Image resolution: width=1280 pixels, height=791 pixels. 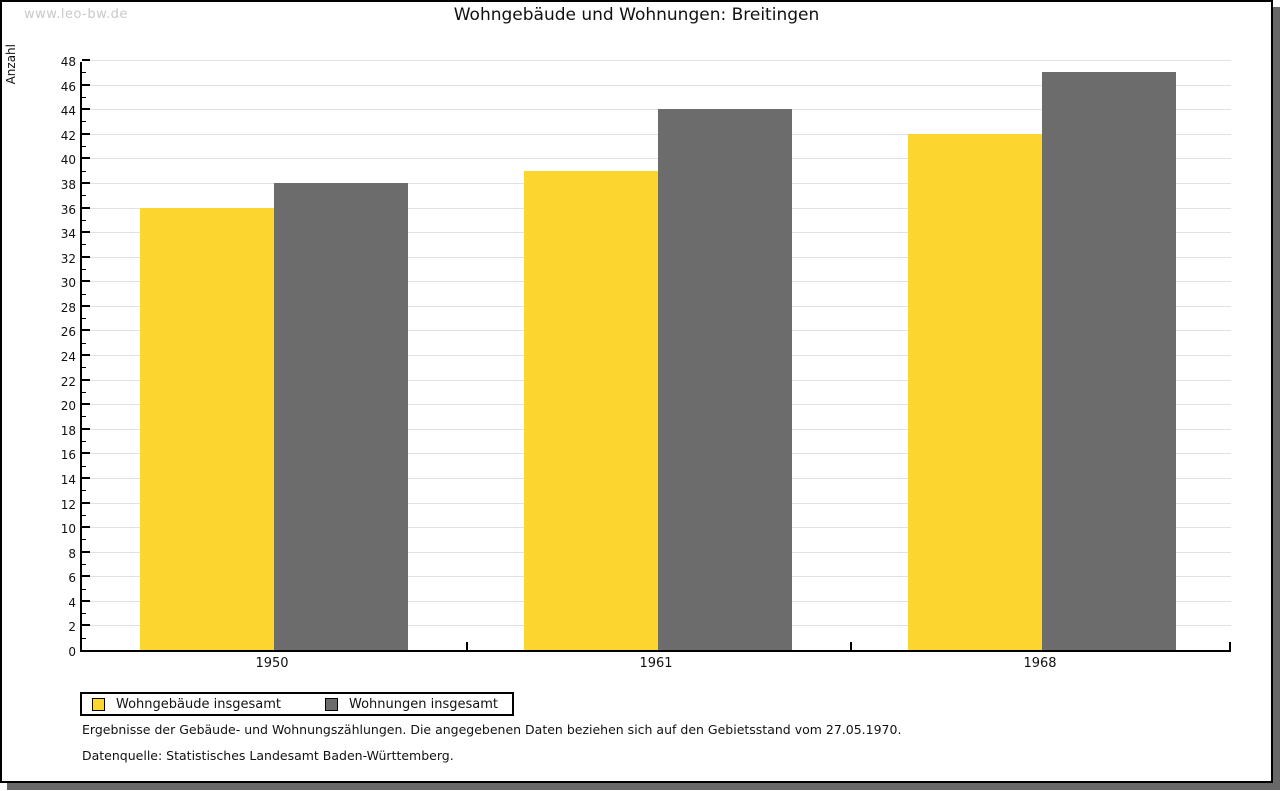 What do you see at coordinates (72, 652) in the screenshot?
I see `y-tick-label-0: 0` at bounding box center [72, 652].